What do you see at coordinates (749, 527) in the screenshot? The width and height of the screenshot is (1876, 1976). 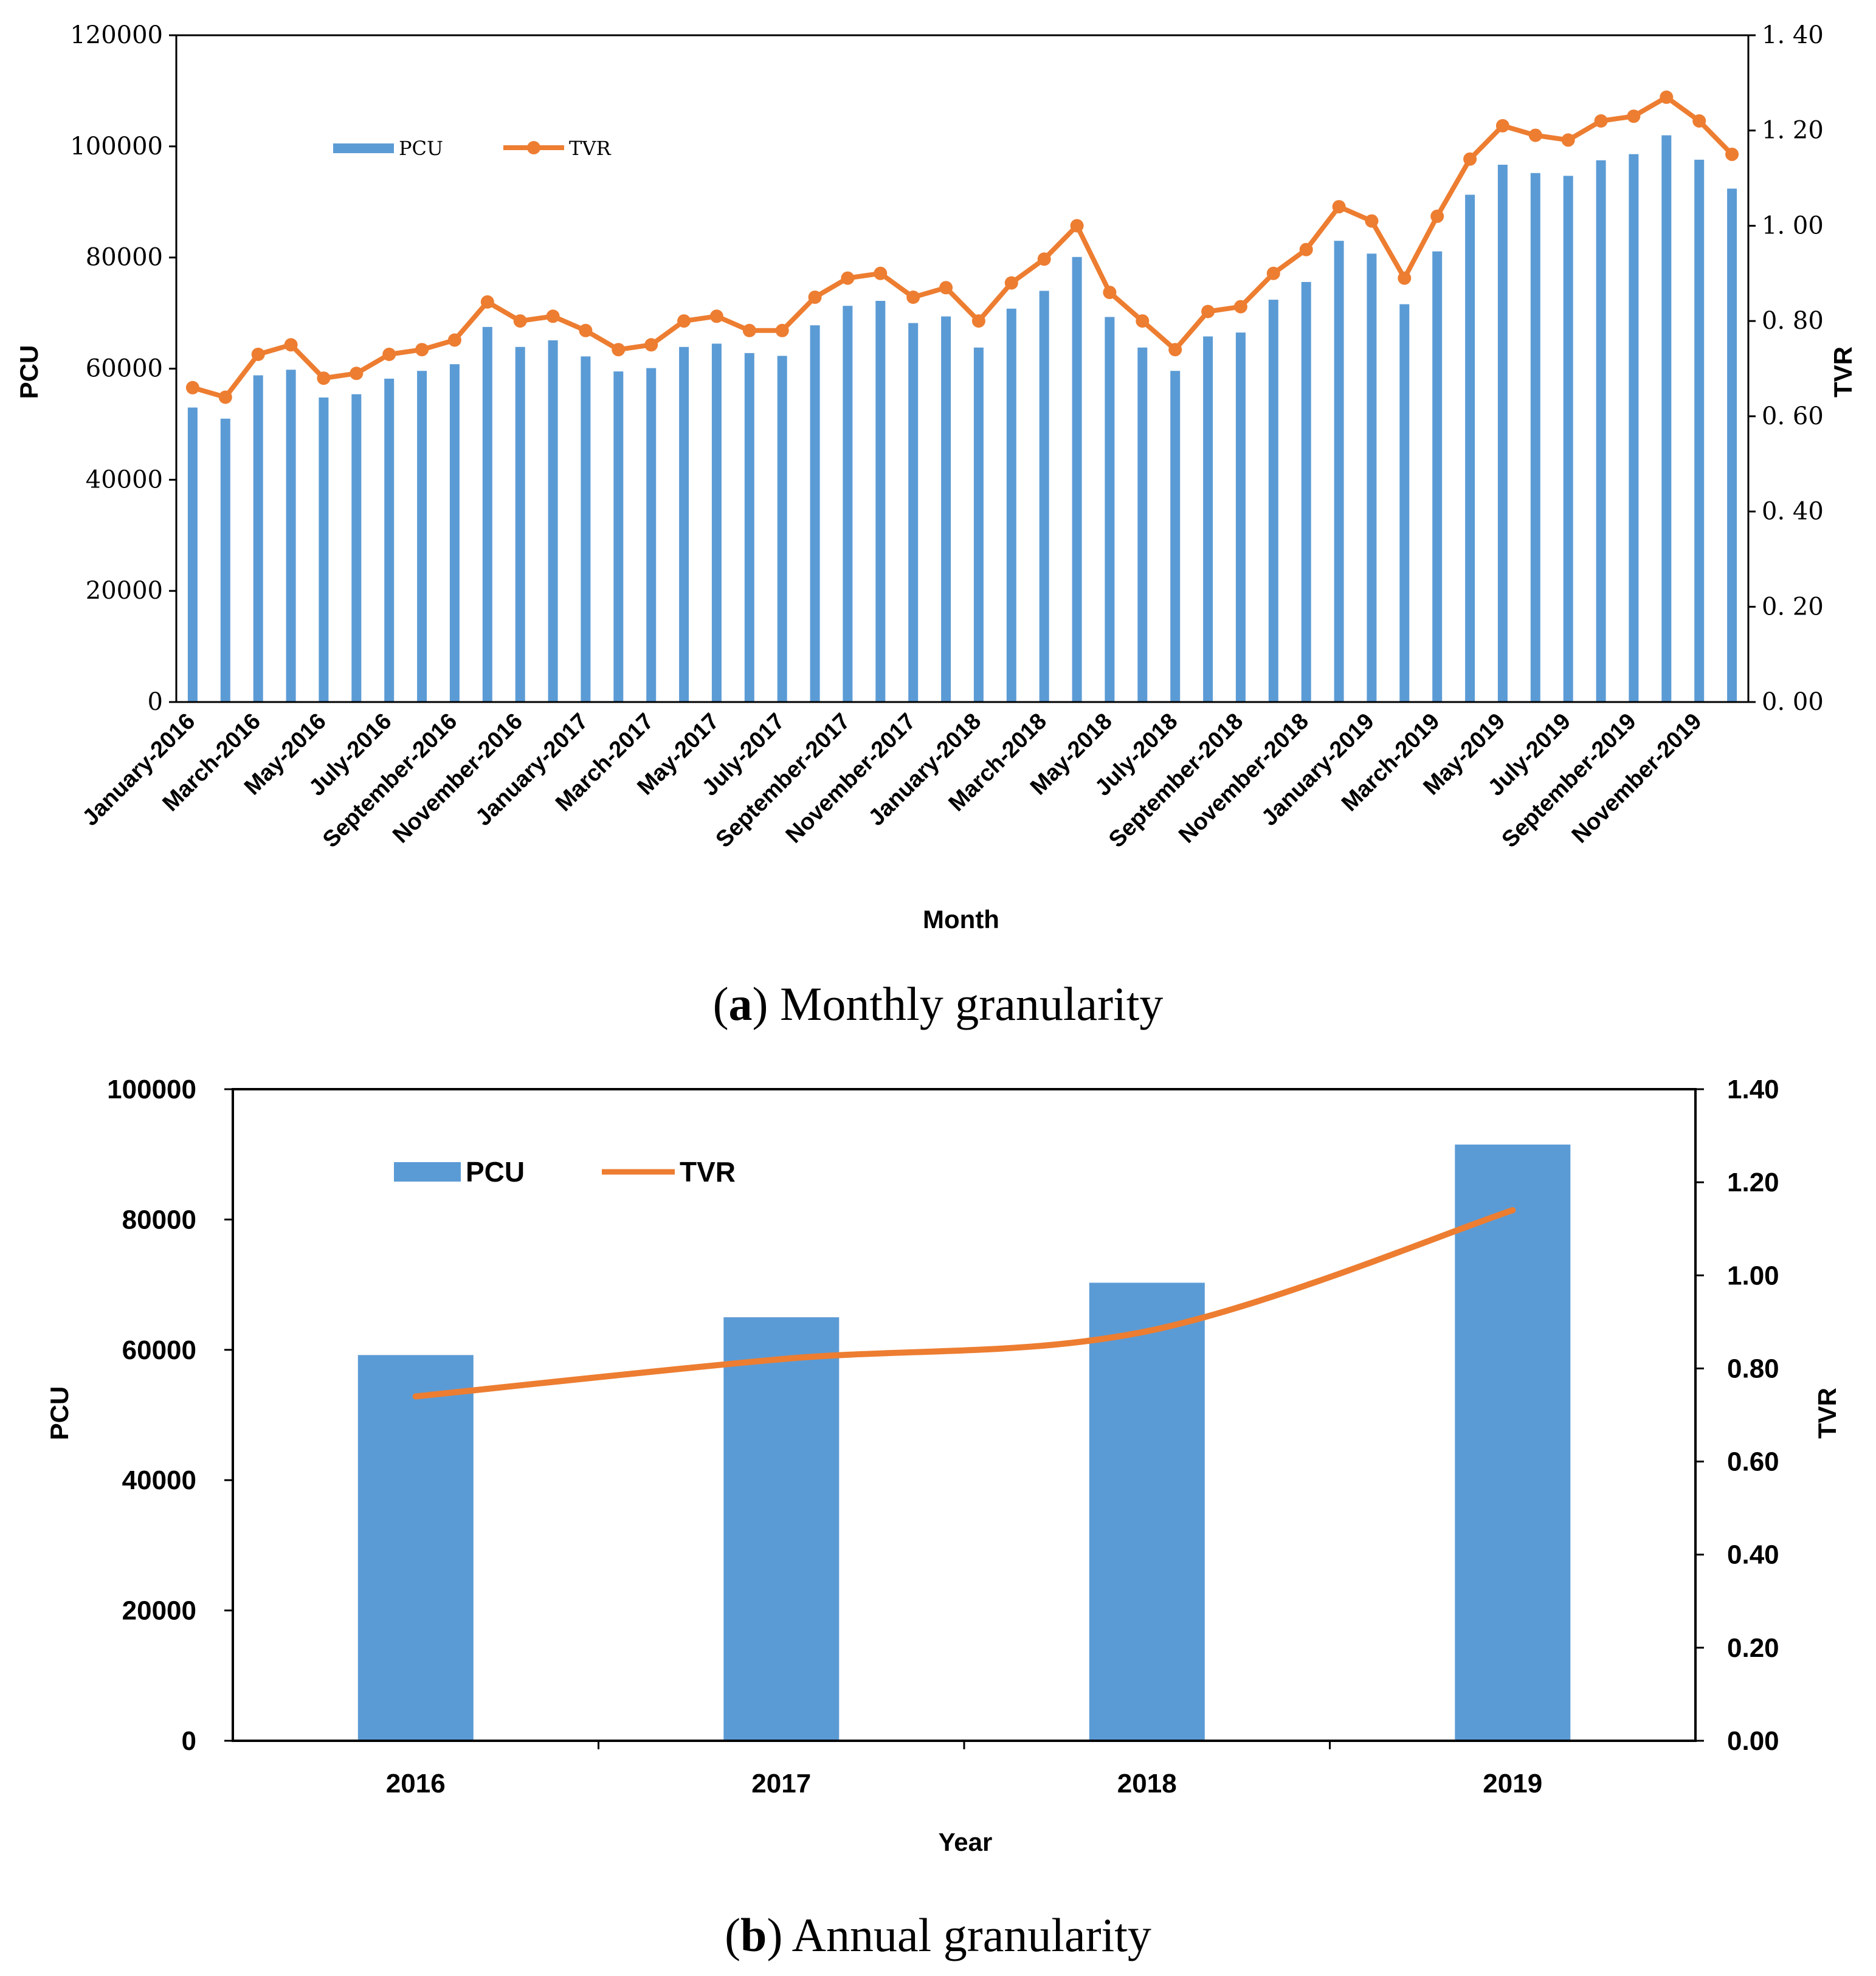 I see `a-bar-June-2017` at bounding box center [749, 527].